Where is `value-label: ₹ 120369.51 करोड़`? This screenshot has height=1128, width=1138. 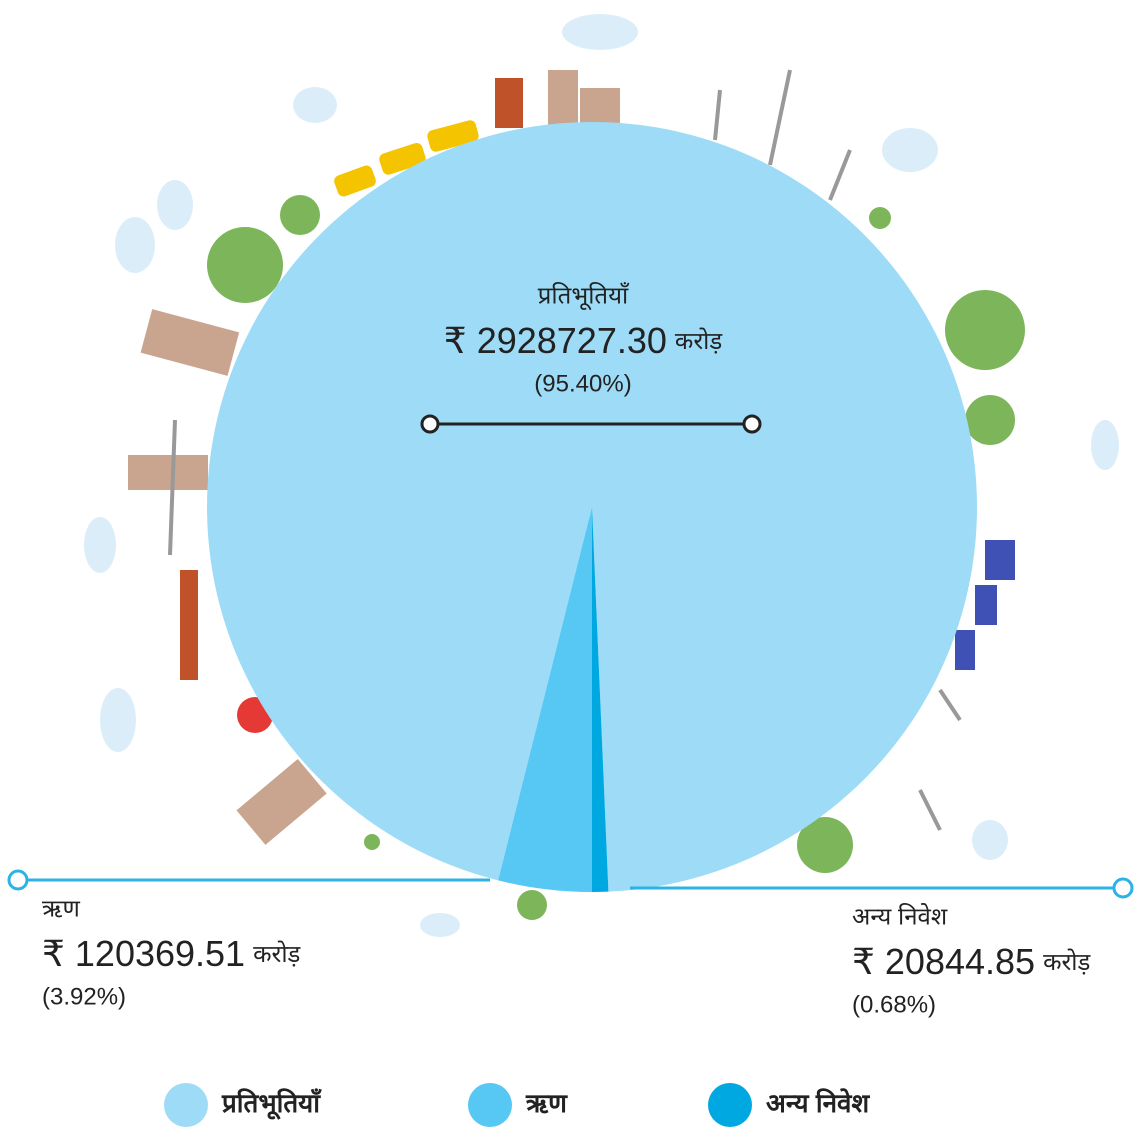
value-label: ₹ 120369.51 करोड़ is located at coordinates (172, 953).